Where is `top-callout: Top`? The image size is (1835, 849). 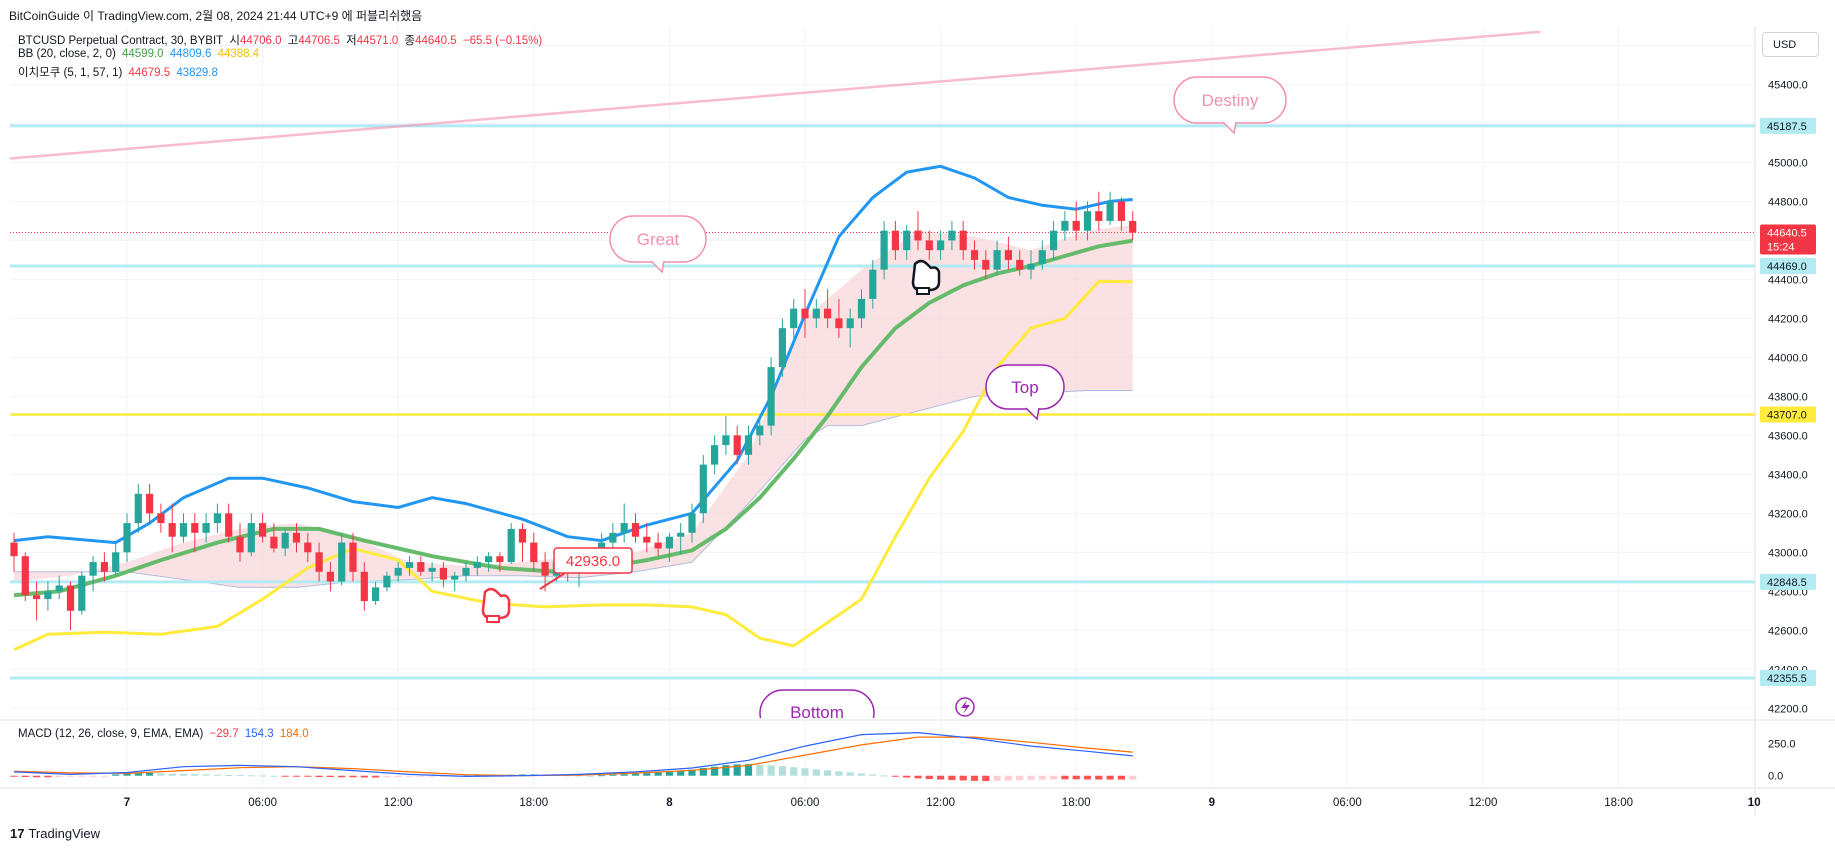
top-callout: Top is located at coordinates (1025, 392).